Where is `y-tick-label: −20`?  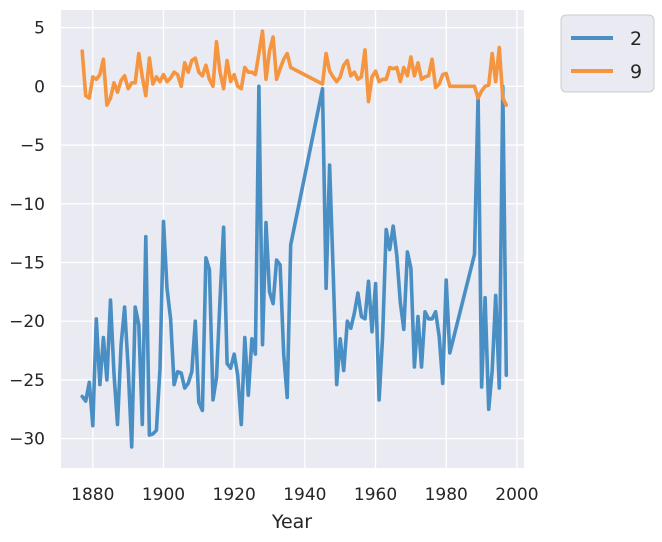 y-tick-label: −20 is located at coordinates (27, 322).